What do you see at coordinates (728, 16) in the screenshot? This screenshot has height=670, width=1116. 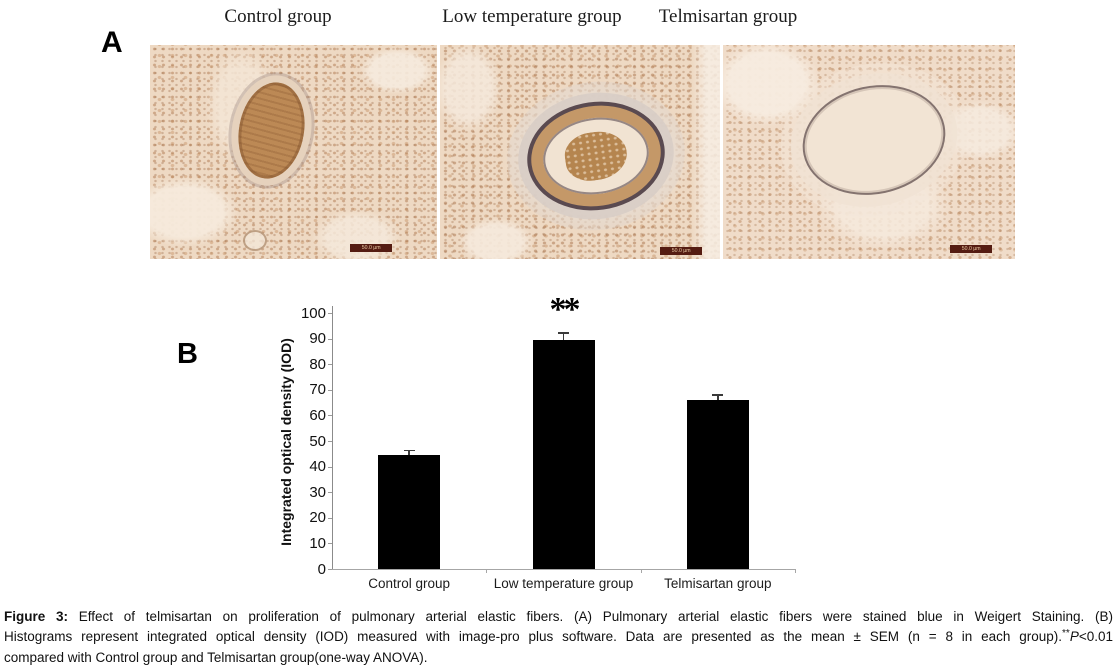 I see `column-title-telmisartan: Telmisartan group` at bounding box center [728, 16].